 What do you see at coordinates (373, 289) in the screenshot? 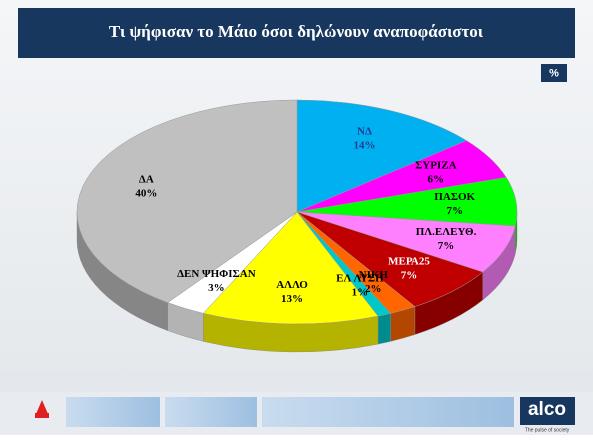
I see `value-label: 2%` at bounding box center [373, 289].